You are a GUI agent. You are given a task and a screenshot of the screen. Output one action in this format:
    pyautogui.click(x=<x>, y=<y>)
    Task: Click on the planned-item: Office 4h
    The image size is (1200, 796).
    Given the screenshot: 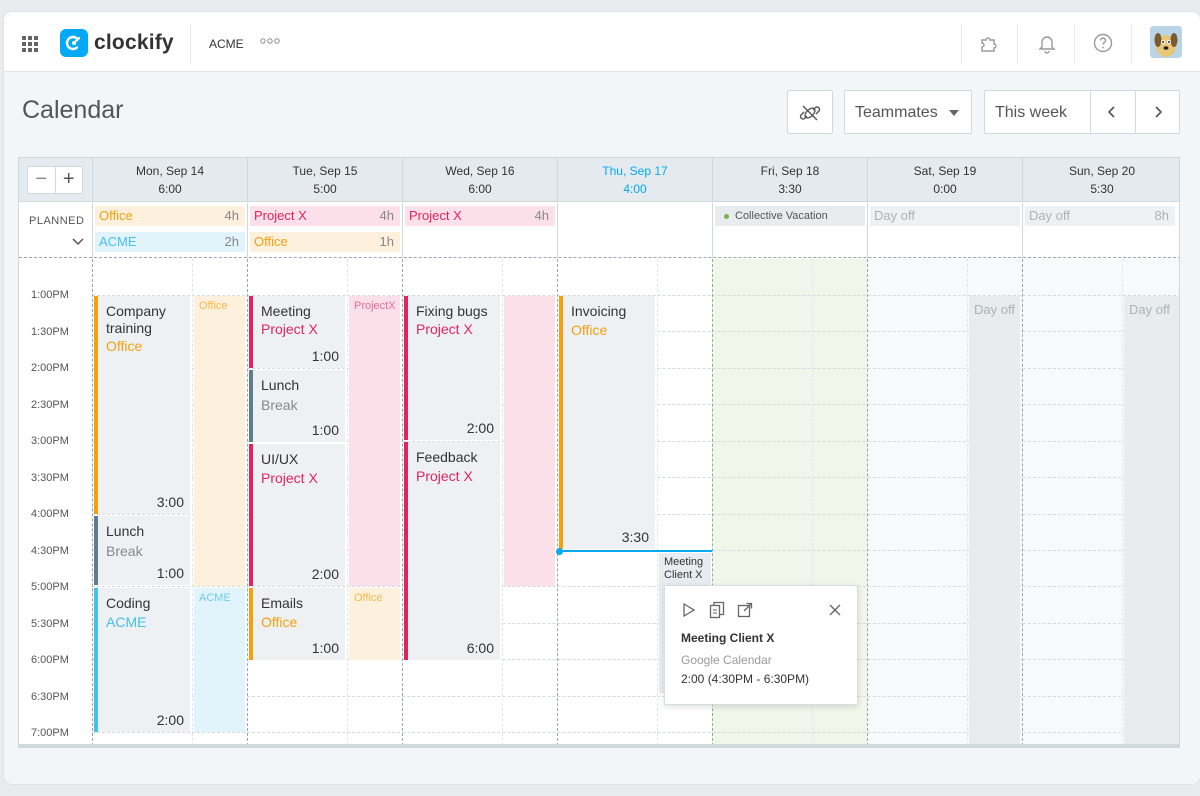 What is the action you would take?
    pyautogui.click(x=170, y=216)
    